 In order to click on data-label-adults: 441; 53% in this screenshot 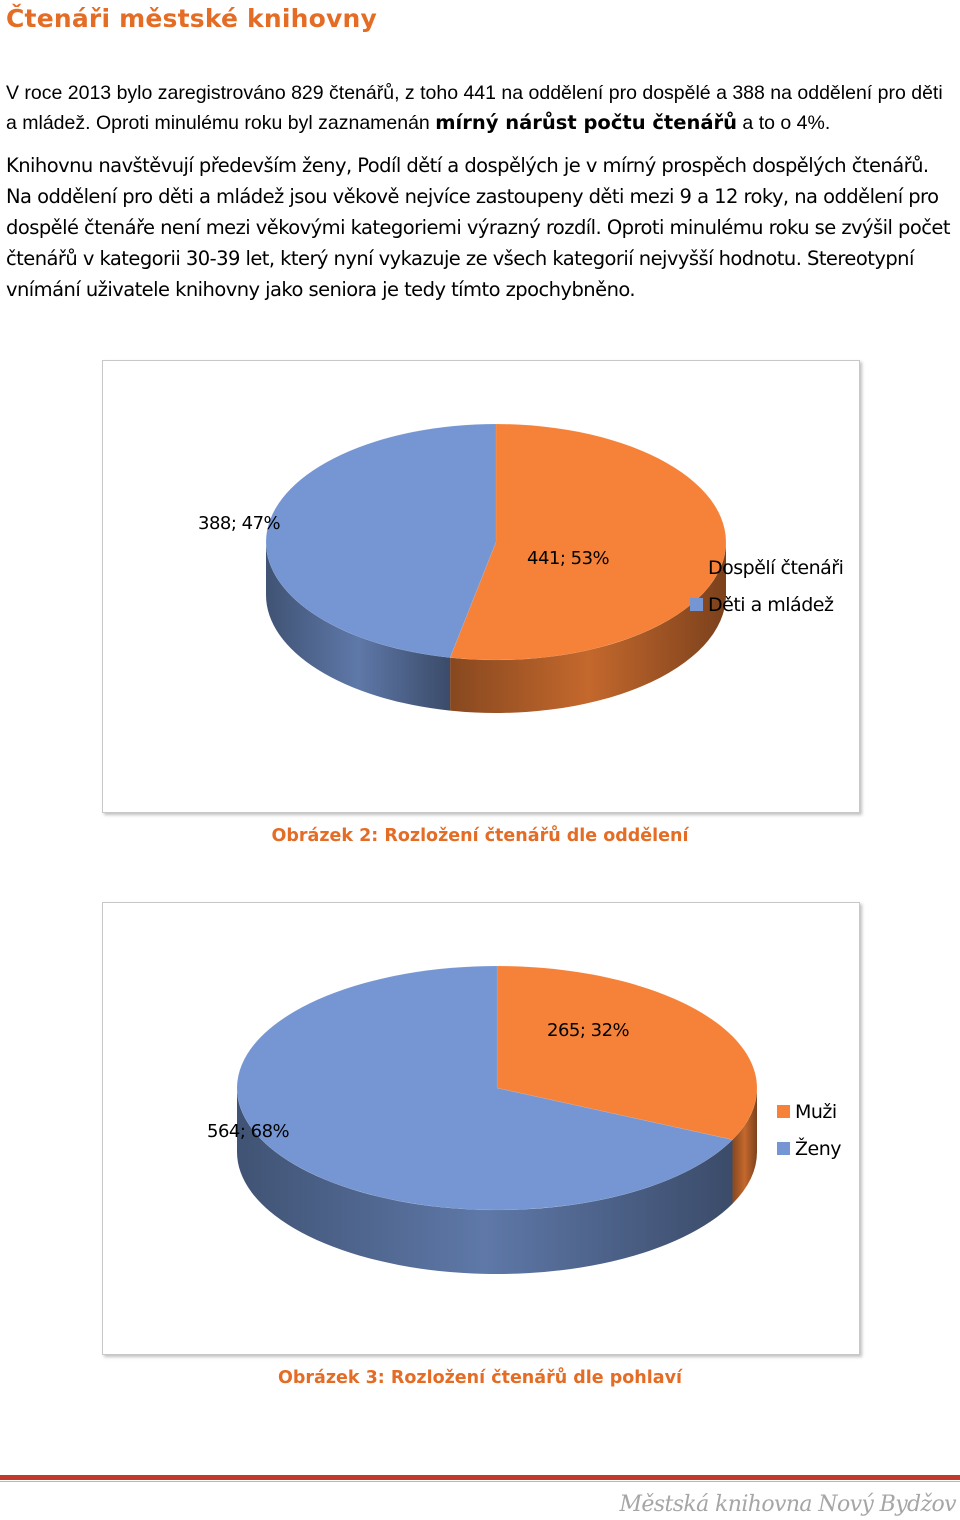, I will do `click(568, 558)`.